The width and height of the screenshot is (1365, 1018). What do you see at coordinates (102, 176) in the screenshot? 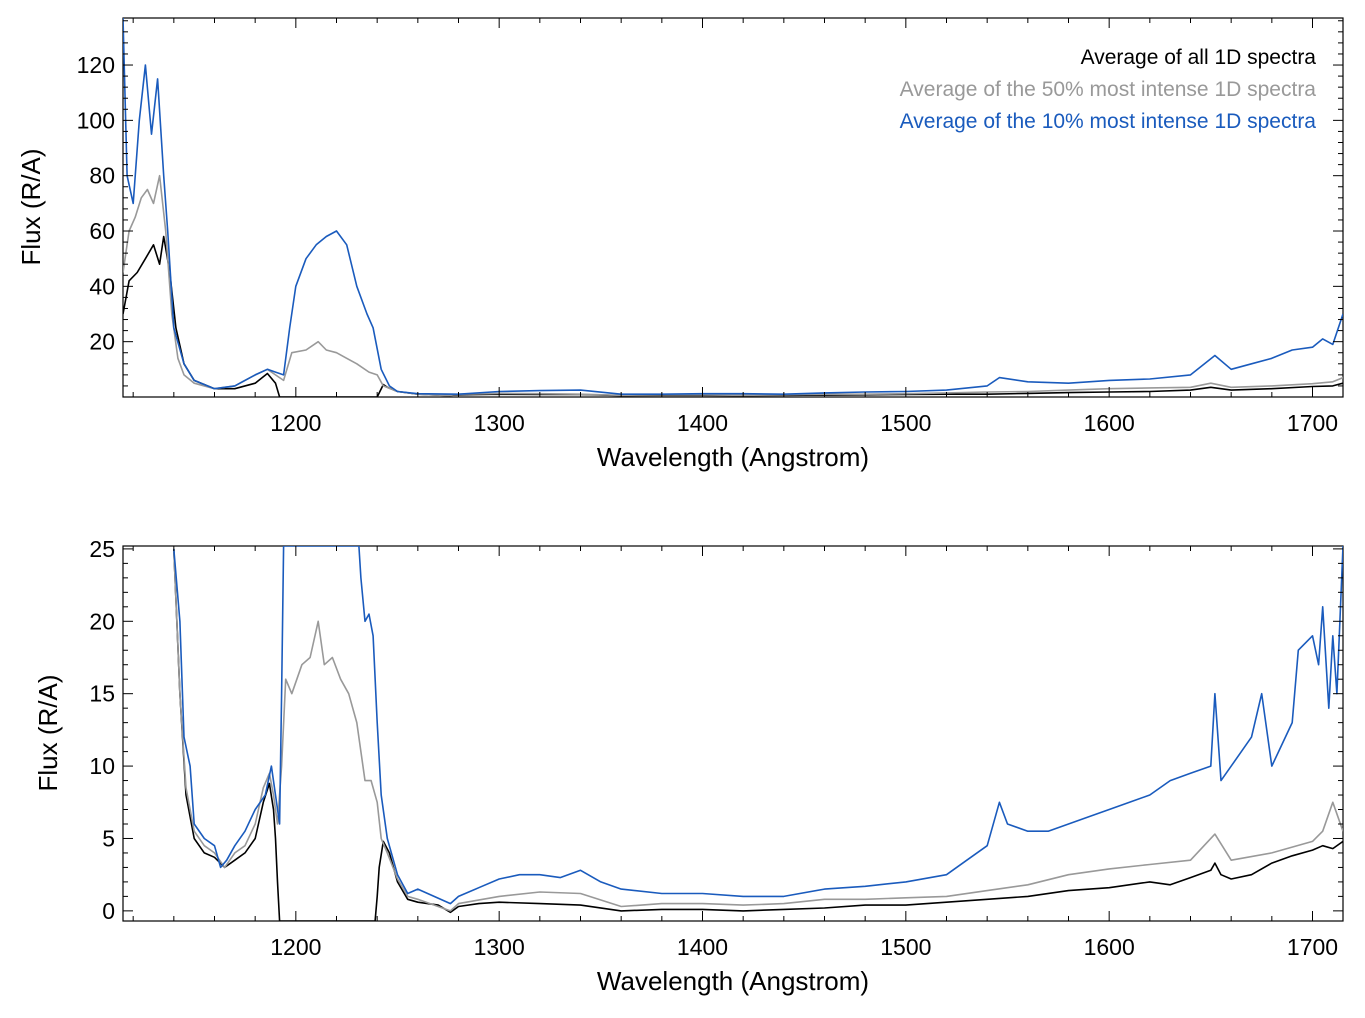
I see `top-y-tick-label: 80` at bounding box center [102, 176].